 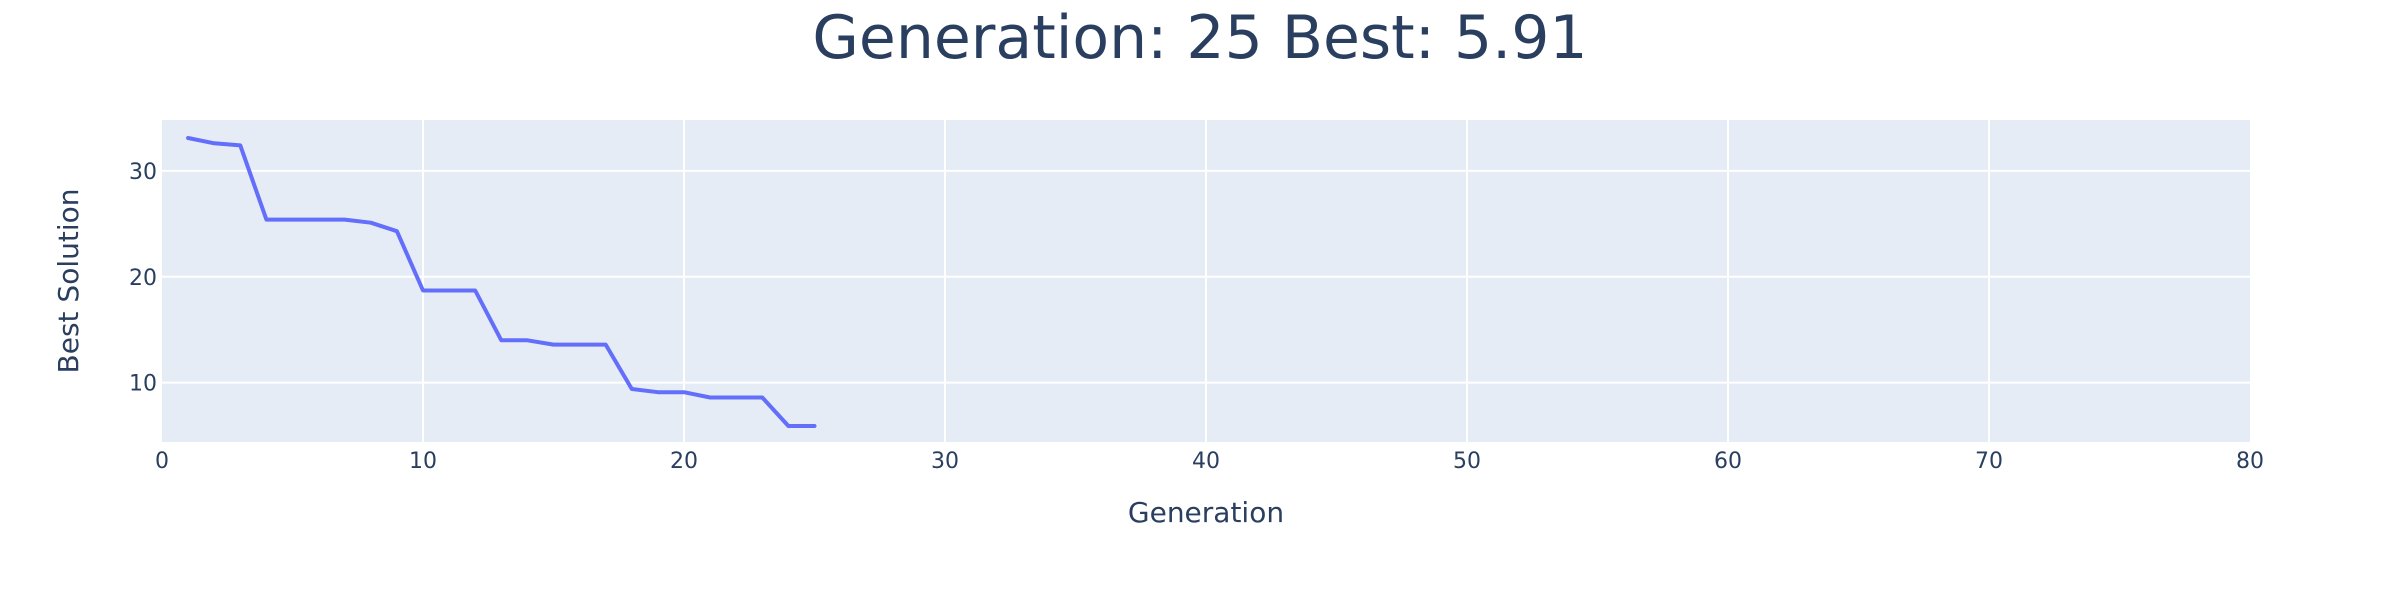 What do you see at coordinates (1728, 461) in the screenshot?
I see `x-tick-label: 60` at bounding box center [1728, 461].